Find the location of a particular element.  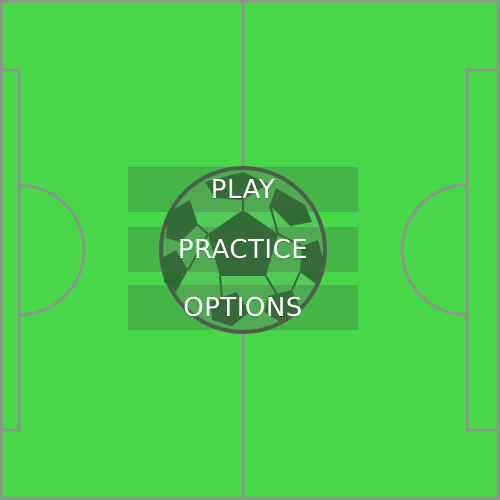

practice-button-label: PRACTICE is located at coordinates (243, 249).